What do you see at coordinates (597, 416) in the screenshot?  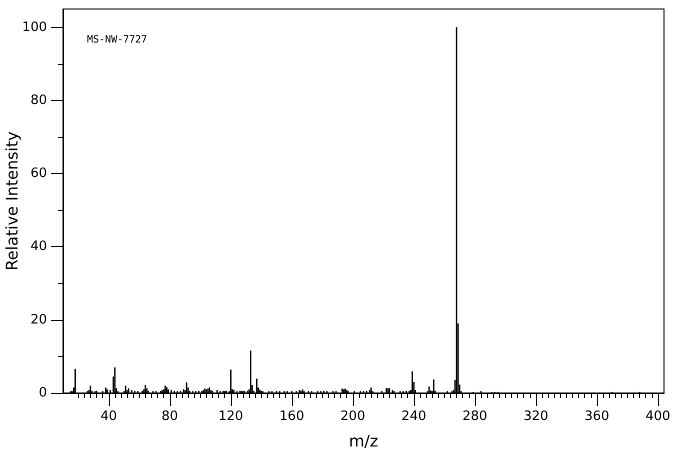 I see `x-tick-label: 360` at bounding box center [597, 416].